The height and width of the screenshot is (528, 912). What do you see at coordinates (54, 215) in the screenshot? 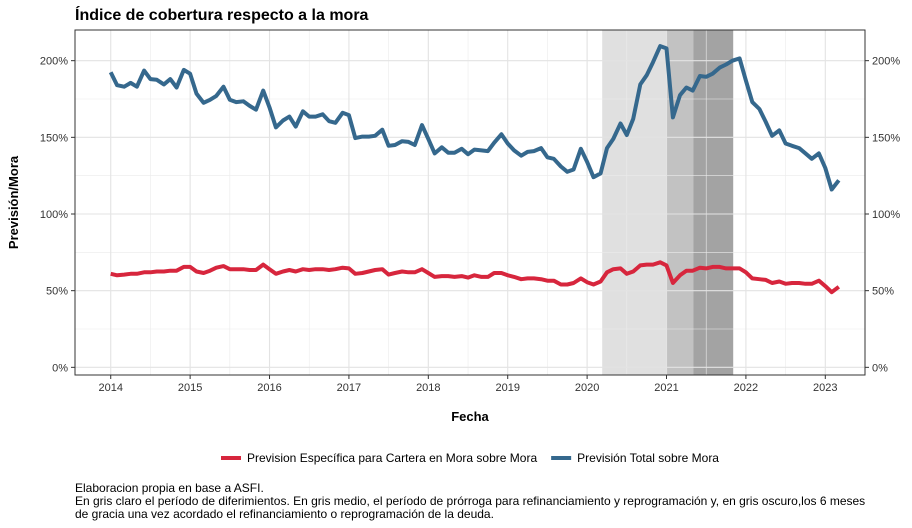
I see `y-tick-label-left: 100%` at bounding box center [54, 215].